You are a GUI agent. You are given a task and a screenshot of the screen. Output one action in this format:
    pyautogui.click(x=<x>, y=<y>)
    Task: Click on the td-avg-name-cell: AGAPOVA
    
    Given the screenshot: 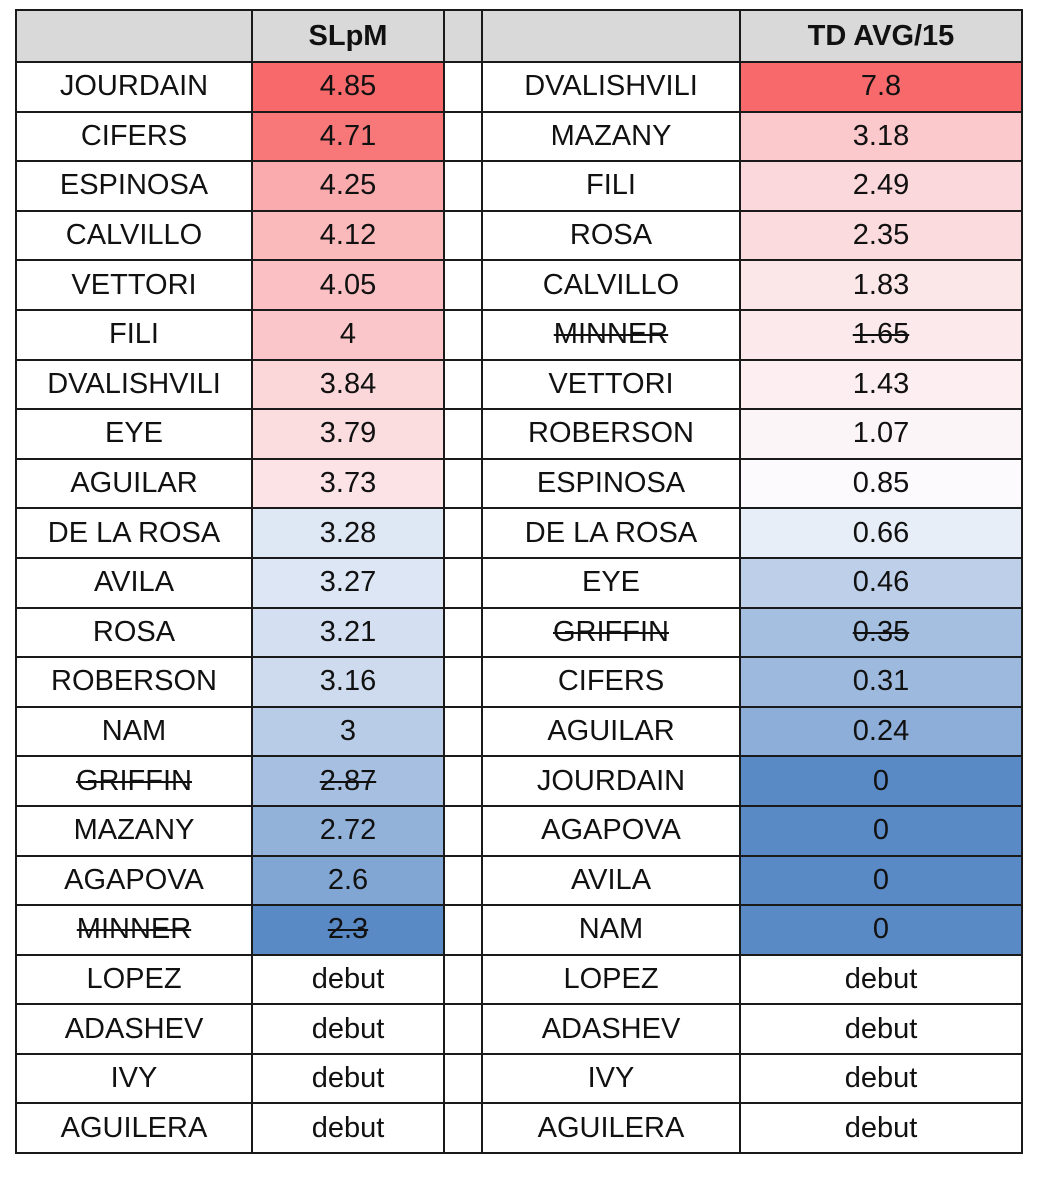 What is the action you would take?
    pyautogui.click(x=611, y=830)
    